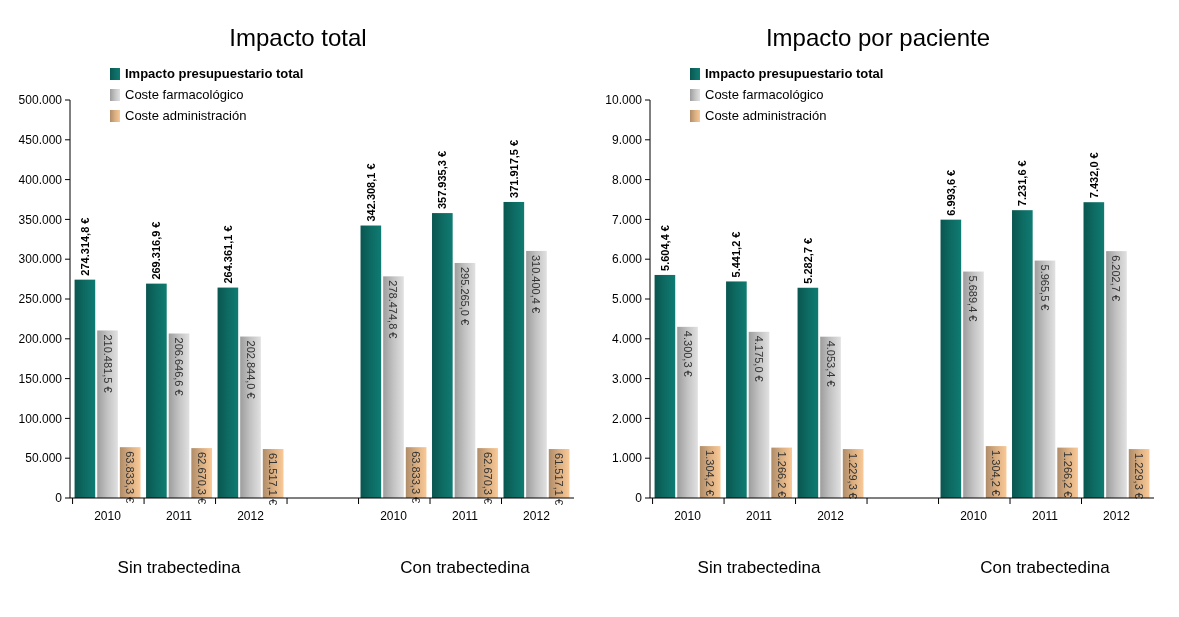 The width and height of the screenshot is (1179, 617). I want to click on chart-title: Impacto total, so click(298, 37).